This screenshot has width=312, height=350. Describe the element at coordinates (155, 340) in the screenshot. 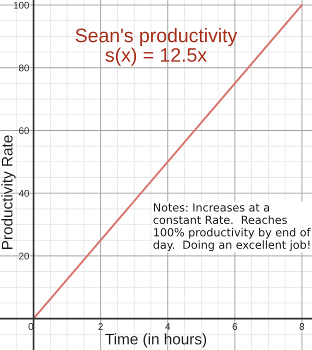

I see `x-axis-title: Time (in hours)` at that location.